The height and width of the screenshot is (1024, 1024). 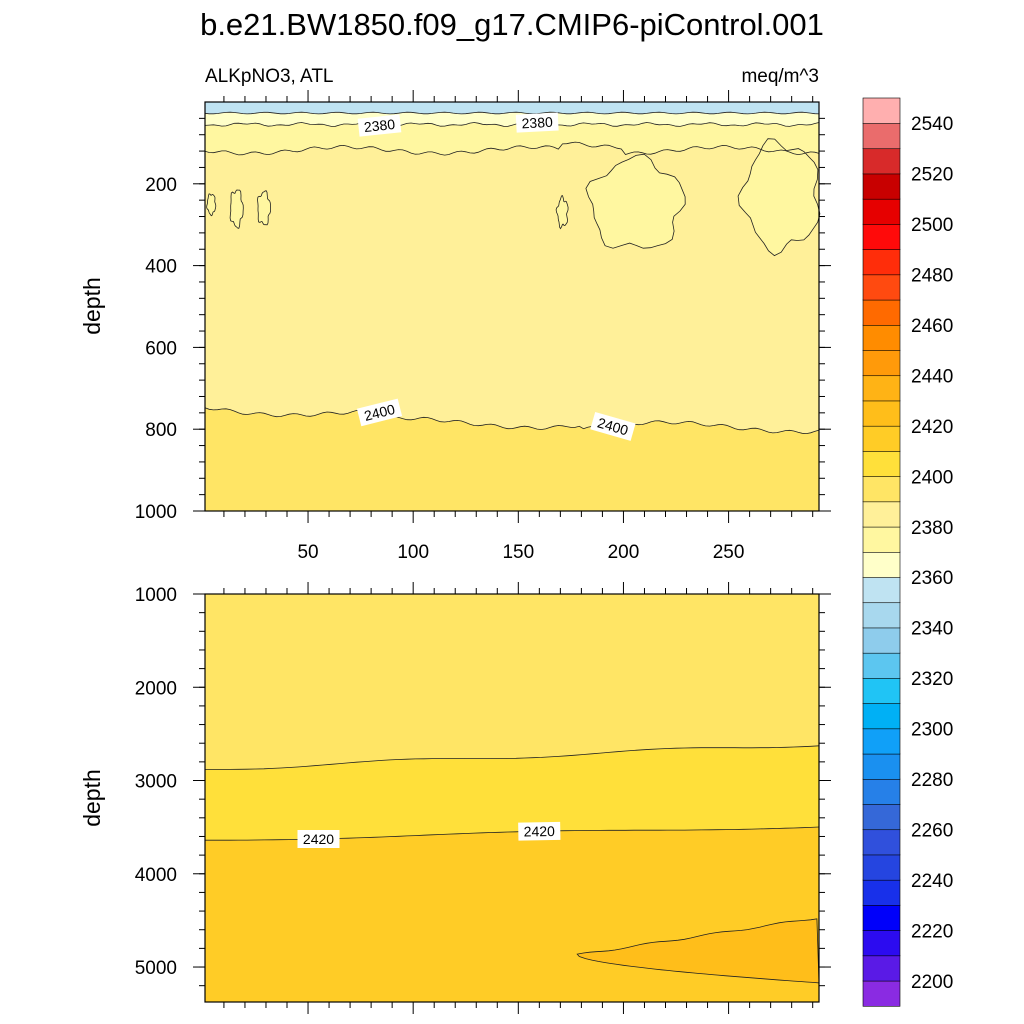 I want to click on colorbar-label: 2540, so click(x=932, y=124).